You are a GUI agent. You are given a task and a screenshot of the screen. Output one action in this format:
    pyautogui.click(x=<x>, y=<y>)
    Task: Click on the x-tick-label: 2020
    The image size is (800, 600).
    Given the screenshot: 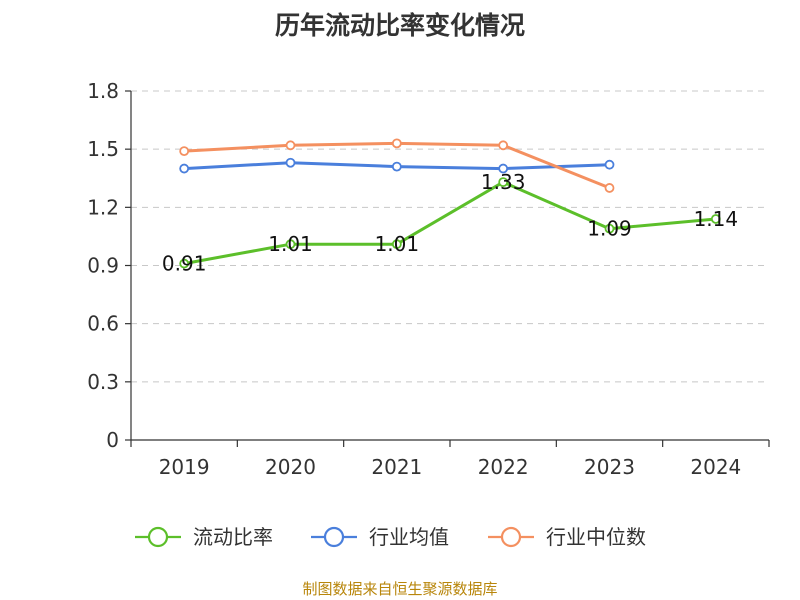 What is the action you would take?
    pyautogui.click(x=290, y=467)
    